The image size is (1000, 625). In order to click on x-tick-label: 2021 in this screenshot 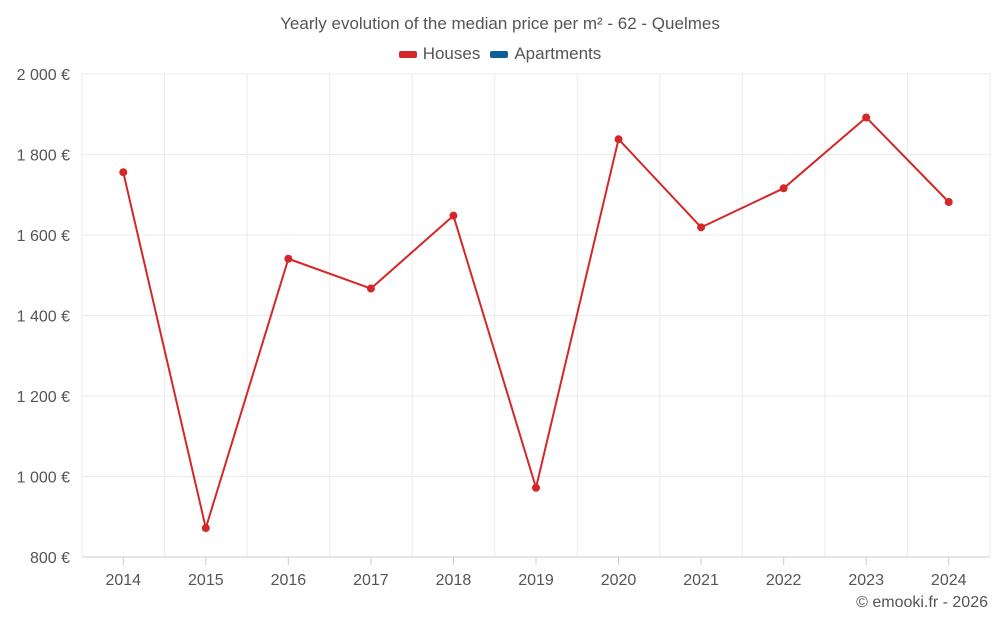, I will do `click(701, 580)`.